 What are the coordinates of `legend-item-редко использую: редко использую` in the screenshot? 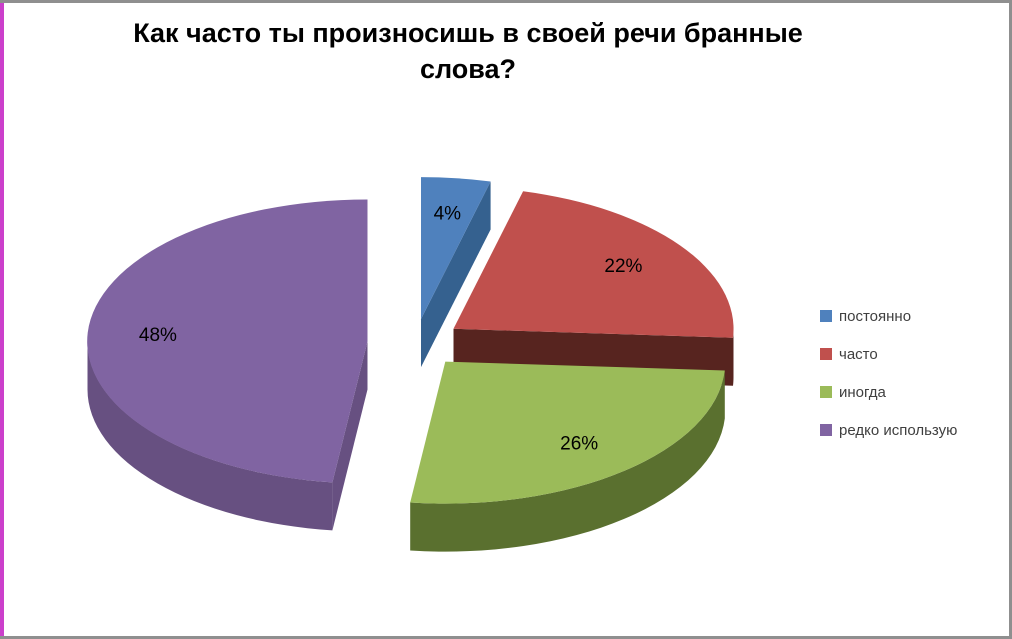 It's located at (888, 430).